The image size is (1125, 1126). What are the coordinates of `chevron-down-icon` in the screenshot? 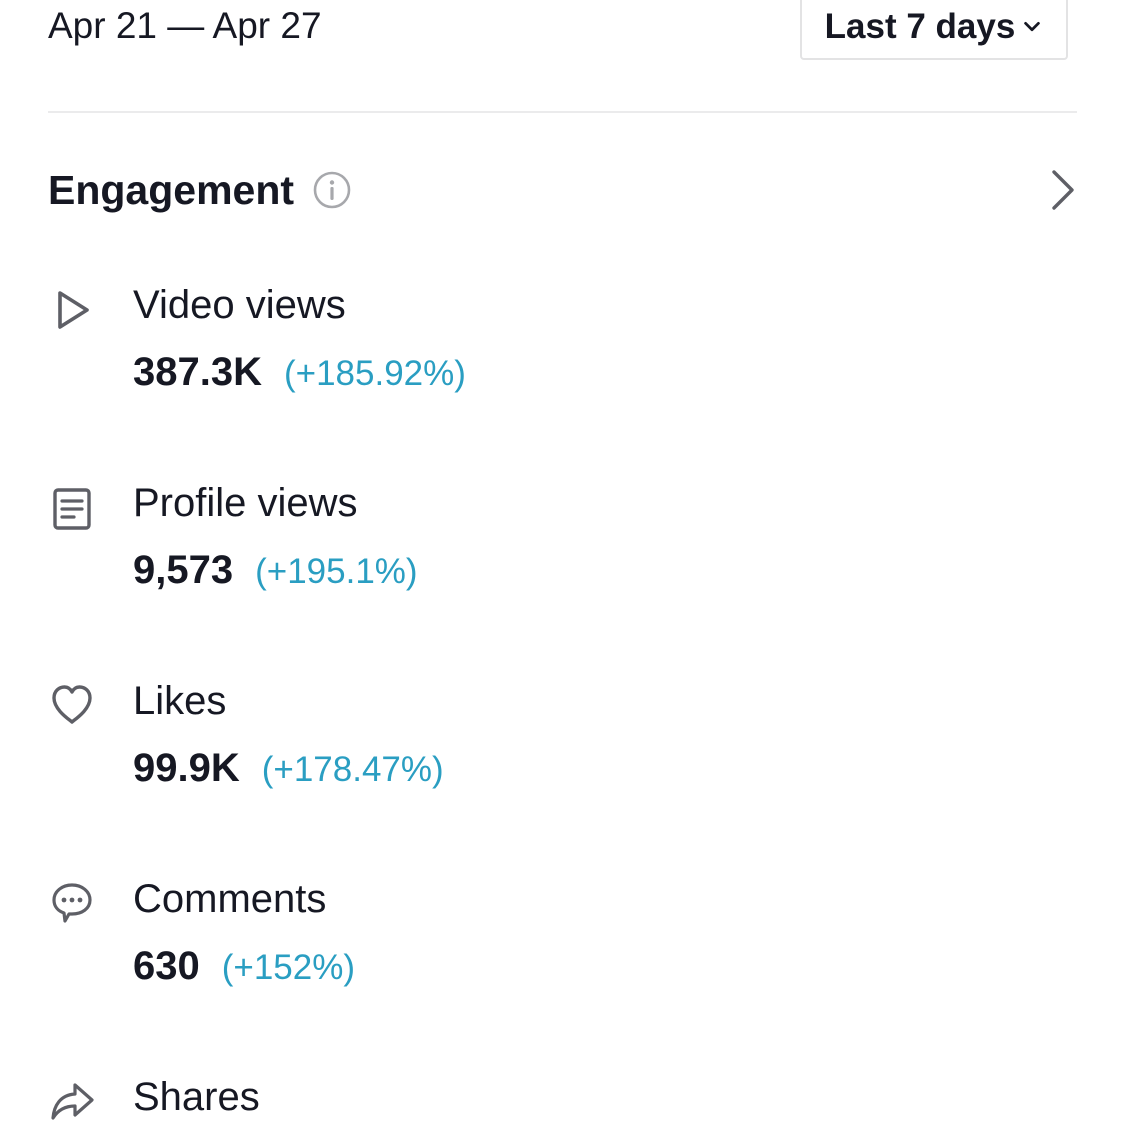 It's located at (1032, 26).